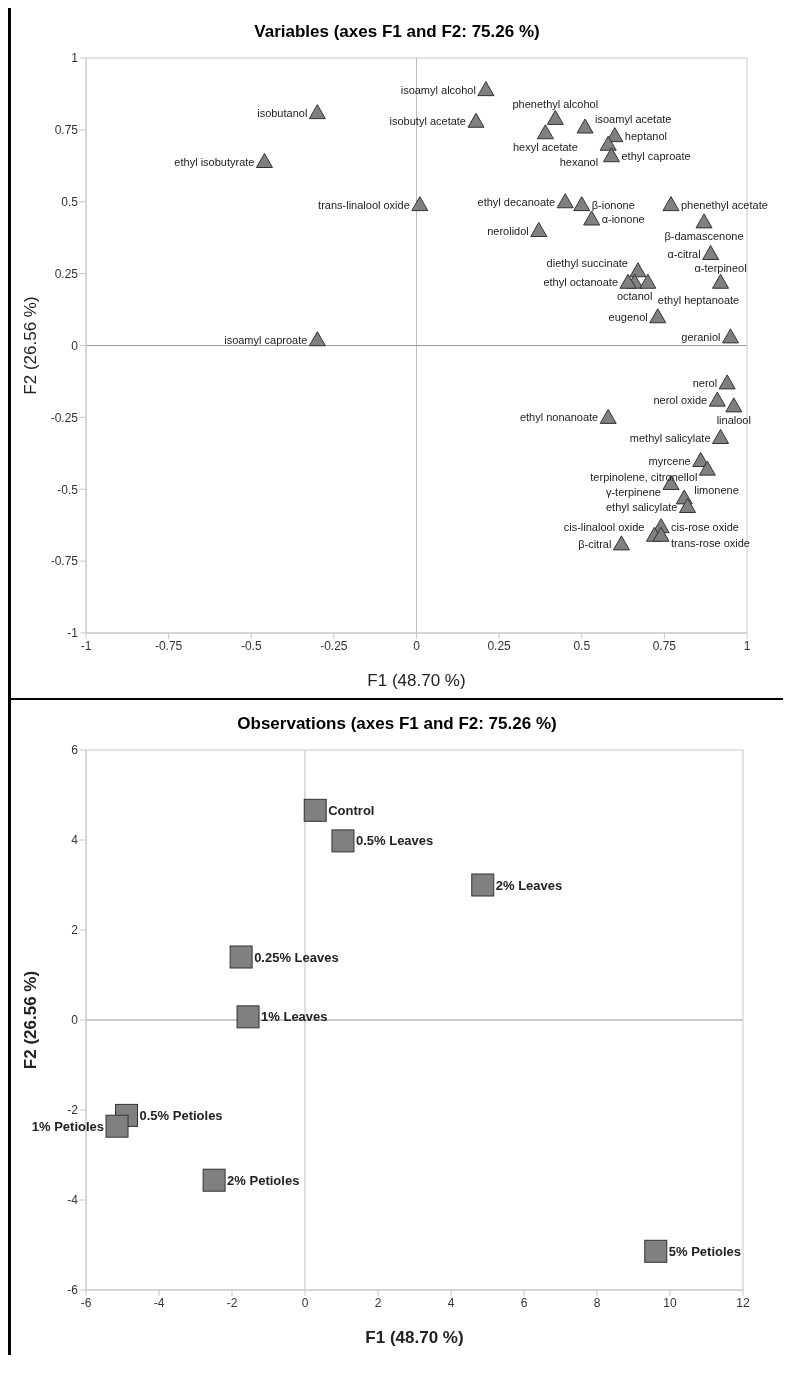 The image size is (788, 1381). What do you see at coordinates (670, 1302) in the screenshot?
I see `x-tick-label: 10` at bounding box center [670, 1302].